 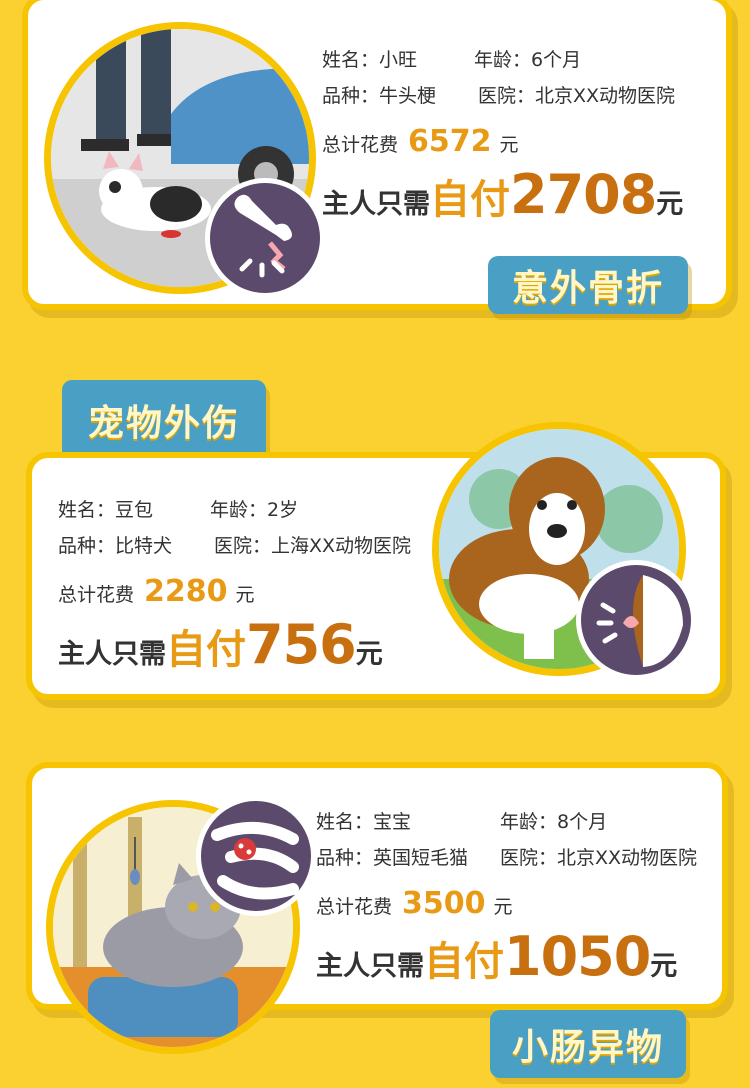 I want to click on wound-icon, so click(x=636, y=620).